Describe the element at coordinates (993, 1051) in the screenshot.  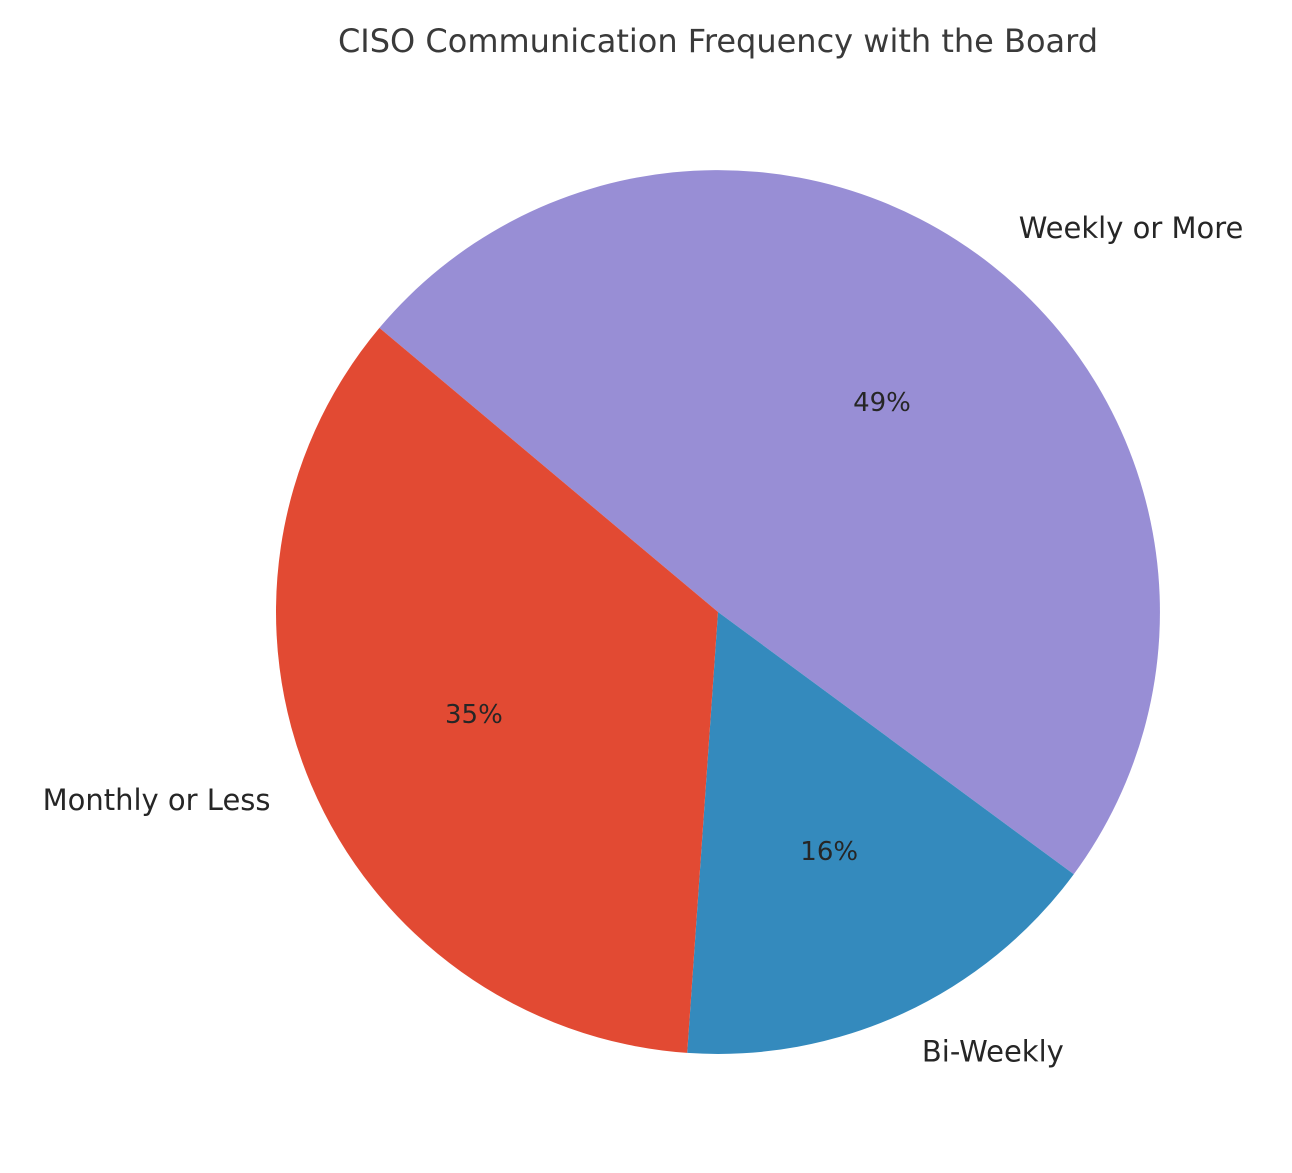
I see `pie-category-label-bi-weekly: Bi-Weekly` at that location.